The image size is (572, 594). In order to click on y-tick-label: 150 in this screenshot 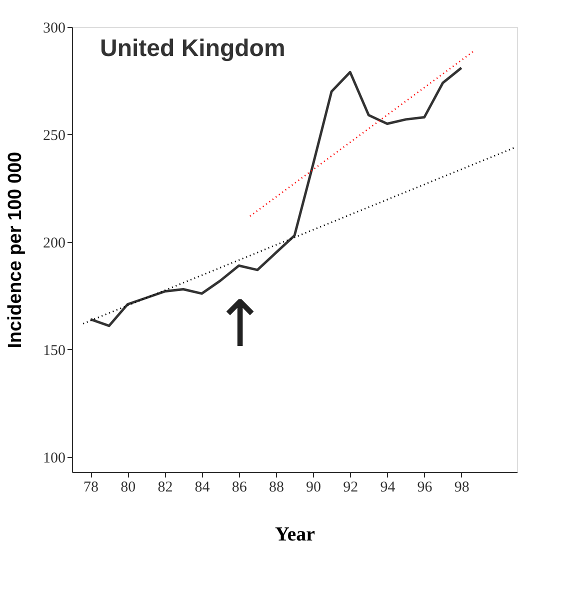, I will do `click(54, 350)`.